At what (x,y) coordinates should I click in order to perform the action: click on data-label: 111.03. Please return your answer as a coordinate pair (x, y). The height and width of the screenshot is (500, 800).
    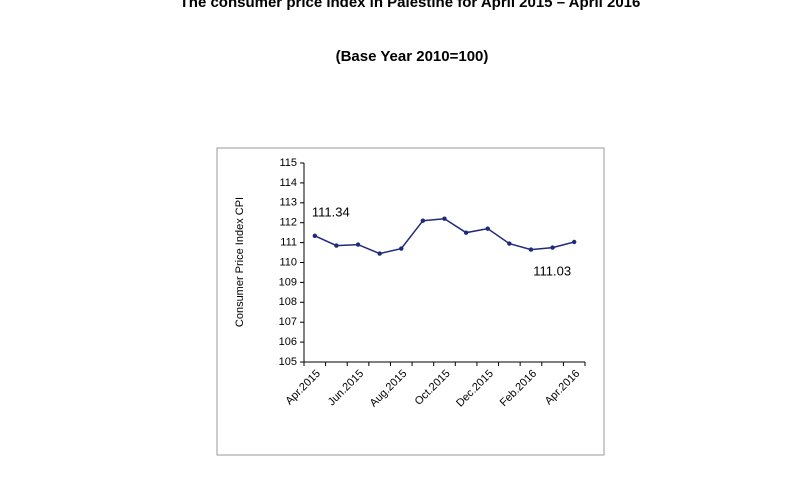
    Looking at the image, I should click on (552, 270).